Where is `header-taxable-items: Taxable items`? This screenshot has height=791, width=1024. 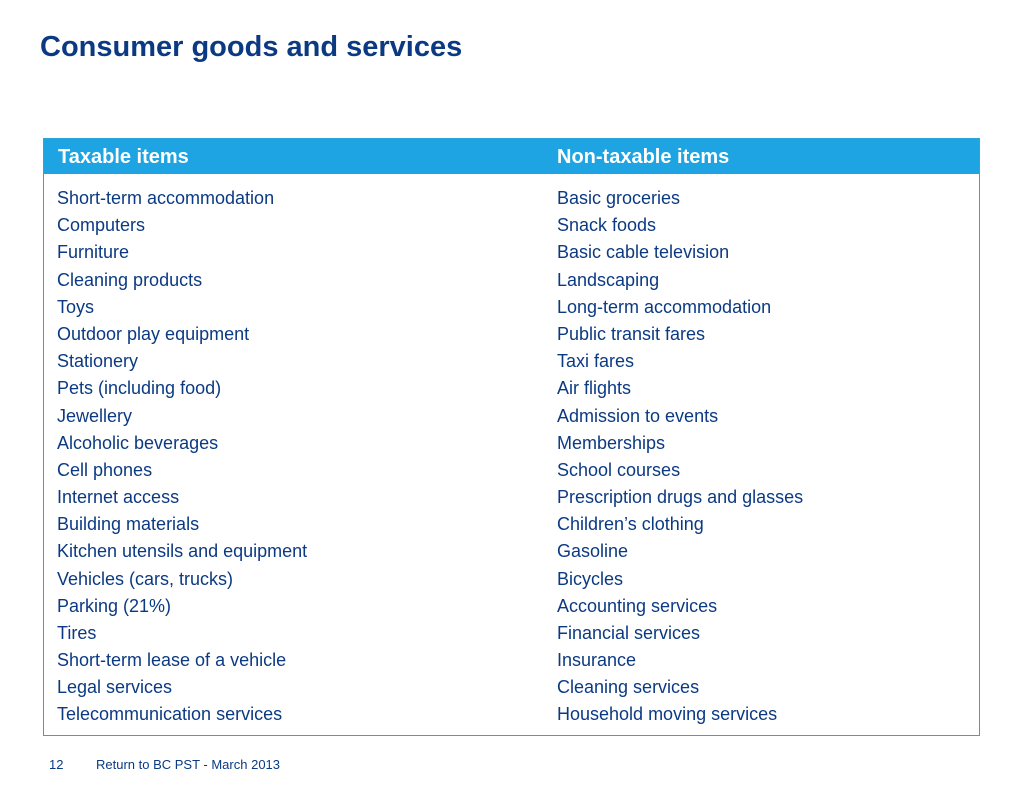 header-taxable-items: Taxable items is located at coordinates (123, 157).